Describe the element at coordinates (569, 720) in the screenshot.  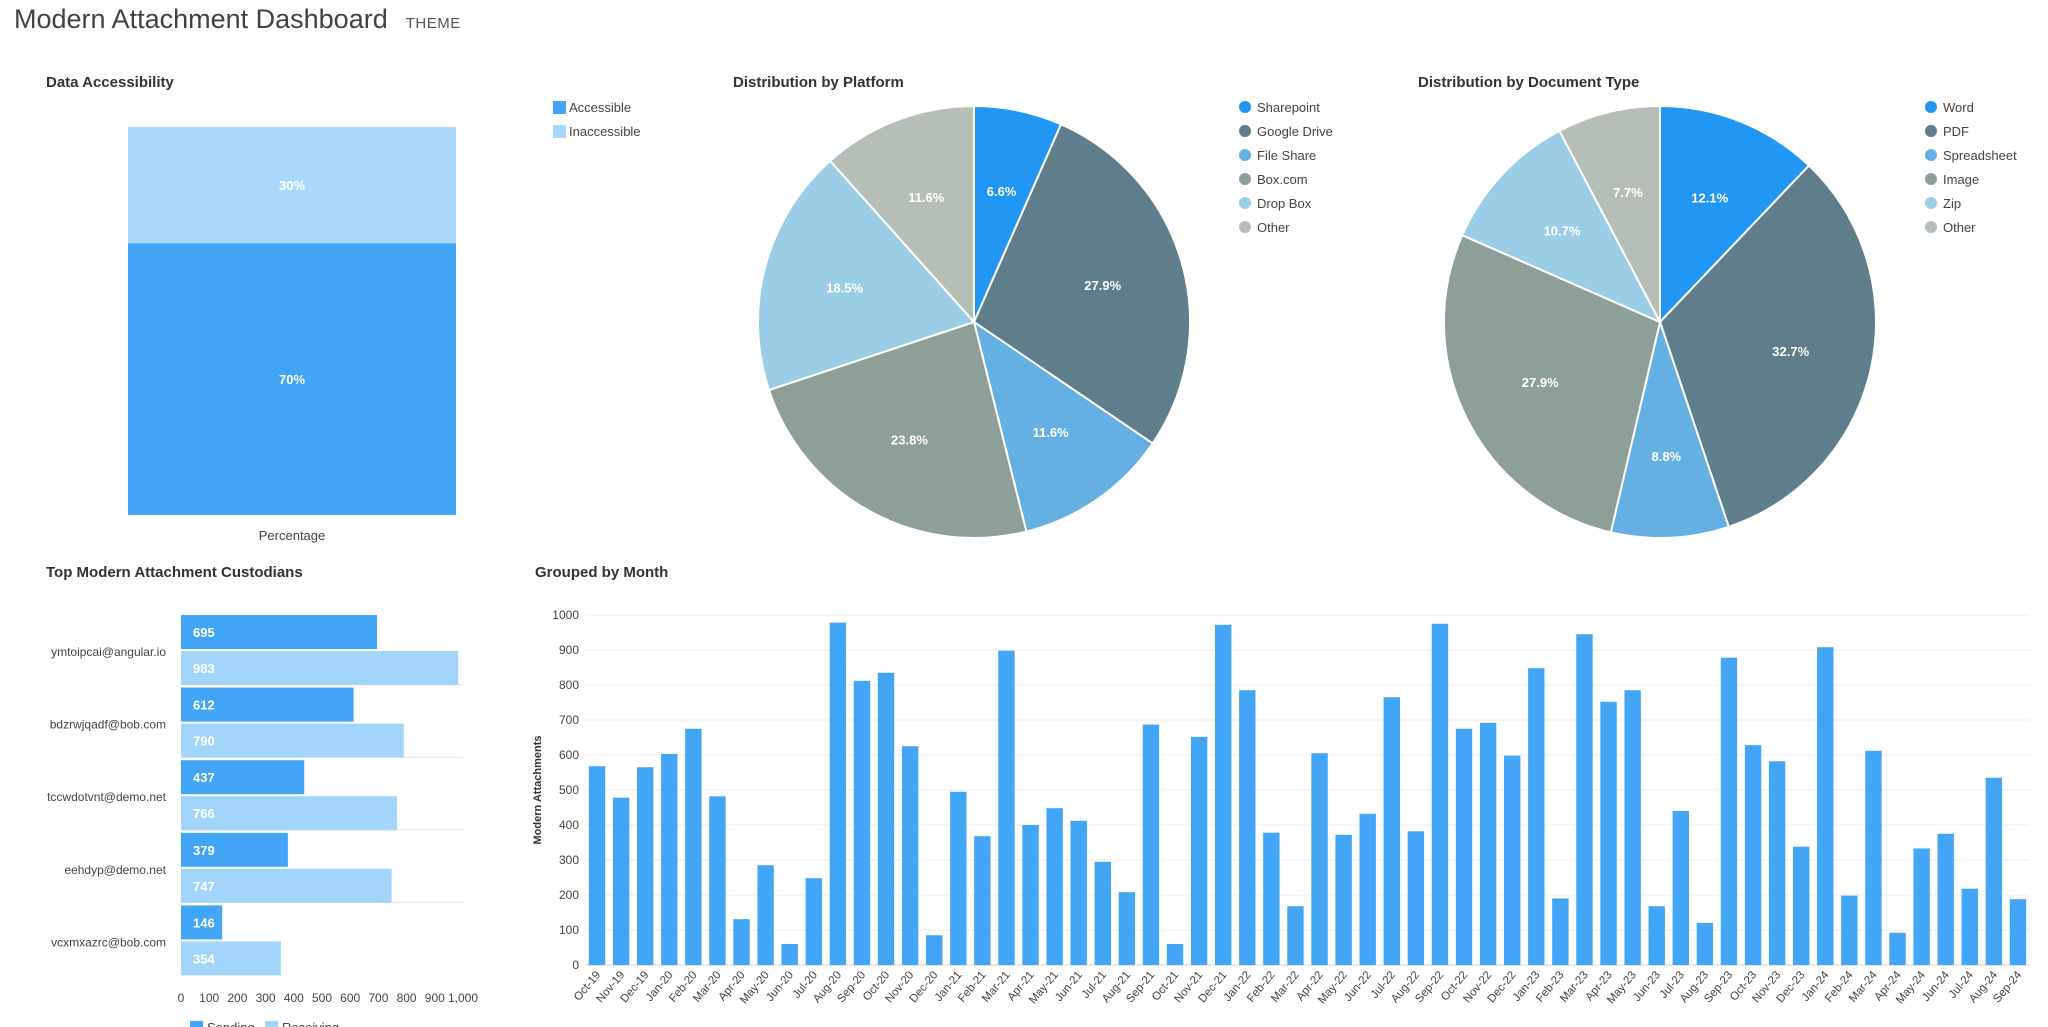
I see `y-tick-label: 700` at that location.